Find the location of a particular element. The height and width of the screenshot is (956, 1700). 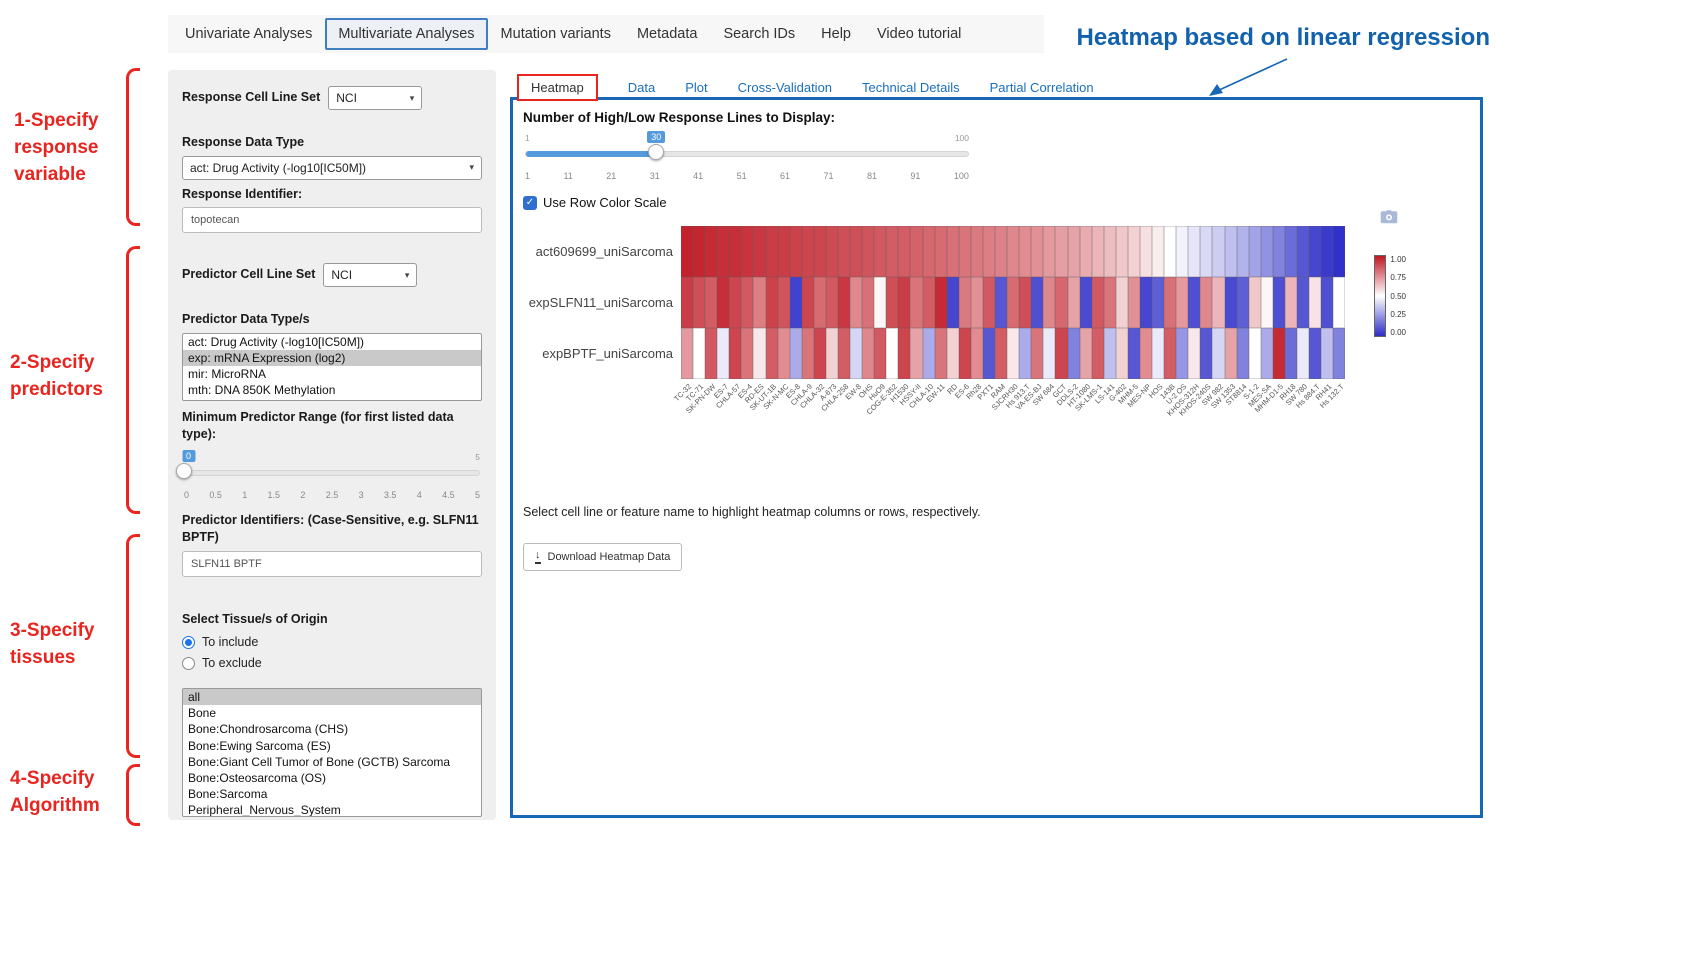

tab-data: Data is located at coordinates (641, 87).